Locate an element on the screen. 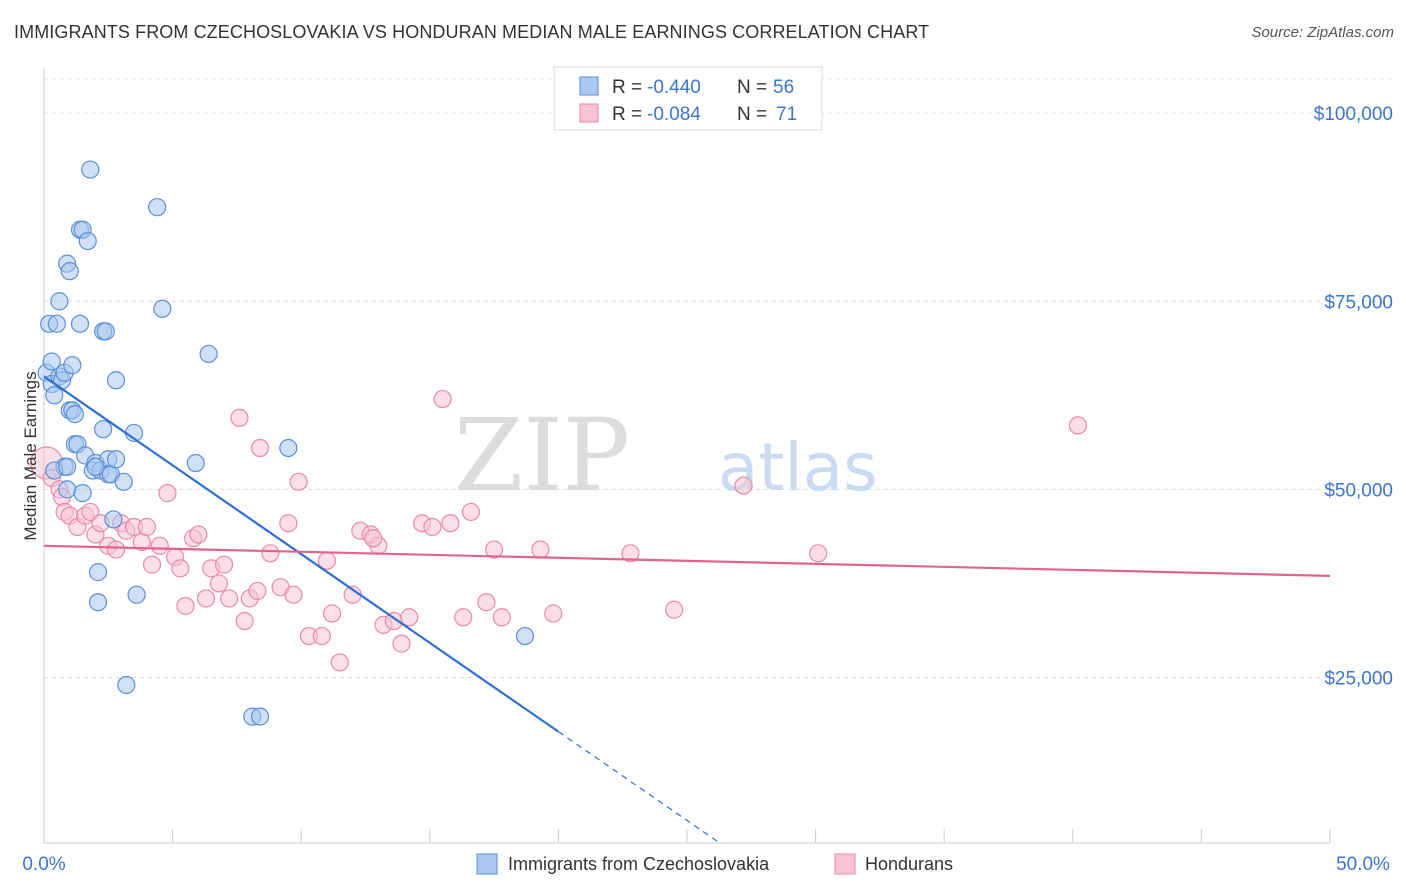  legend-n-label-pink: N = is located at coordinates (752, 114).